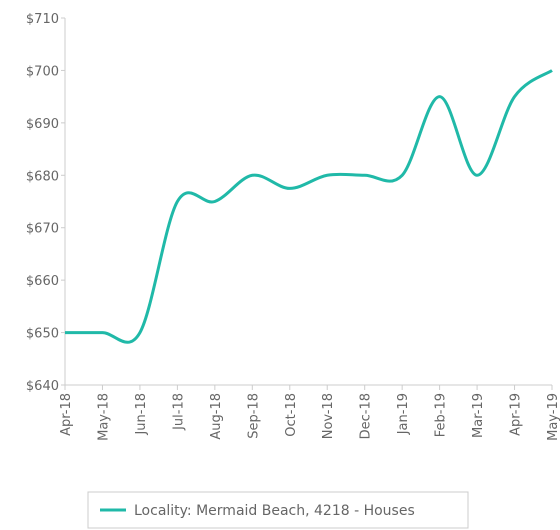  What do you see at coordinates (216, 416) in the screenshot?
I see `x-tick-label: Aug-18` at bounding box center [216, 416].